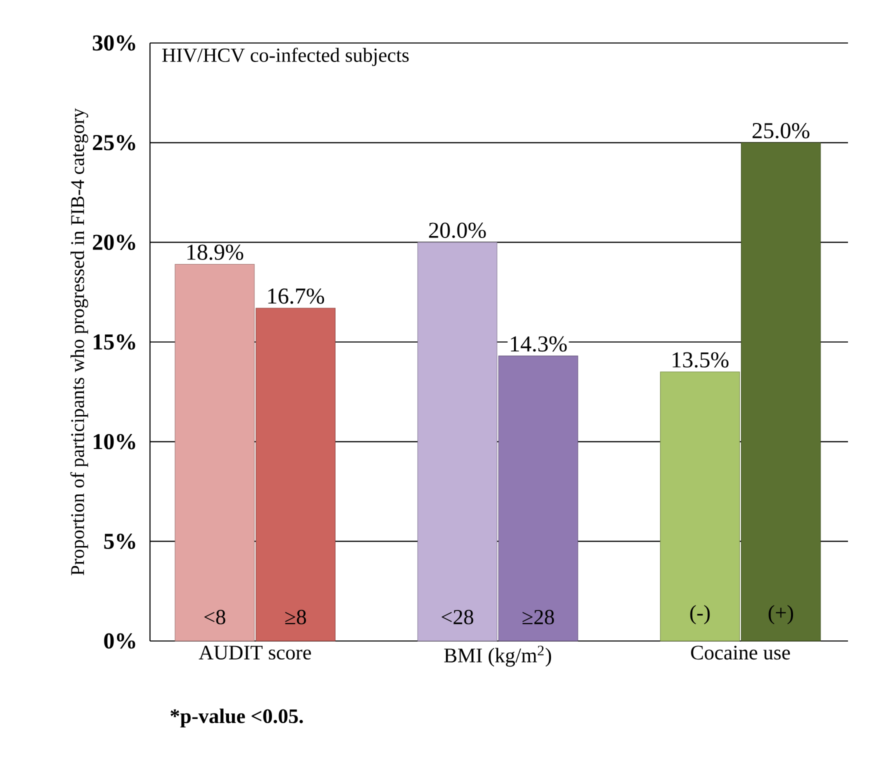 The image size is (872, 772). Describe the element at coordinates (781, 614) in the screenshot. I see `x-tick-label: (+)` at that location.